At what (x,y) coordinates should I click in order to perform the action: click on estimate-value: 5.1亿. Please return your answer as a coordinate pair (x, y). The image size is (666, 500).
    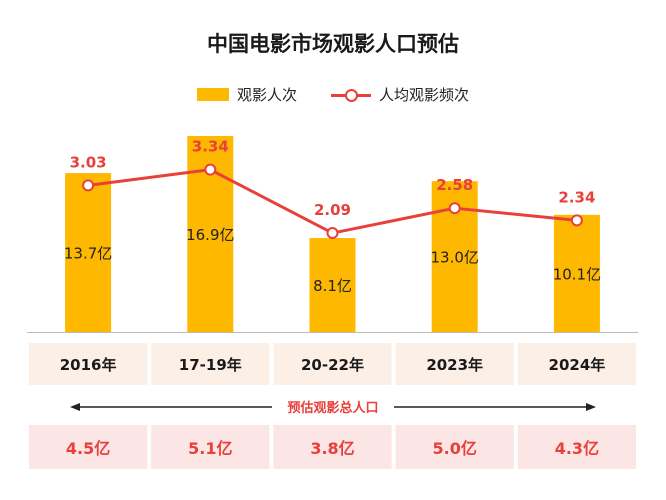
    Looking at the image, I should click on (210, 448).